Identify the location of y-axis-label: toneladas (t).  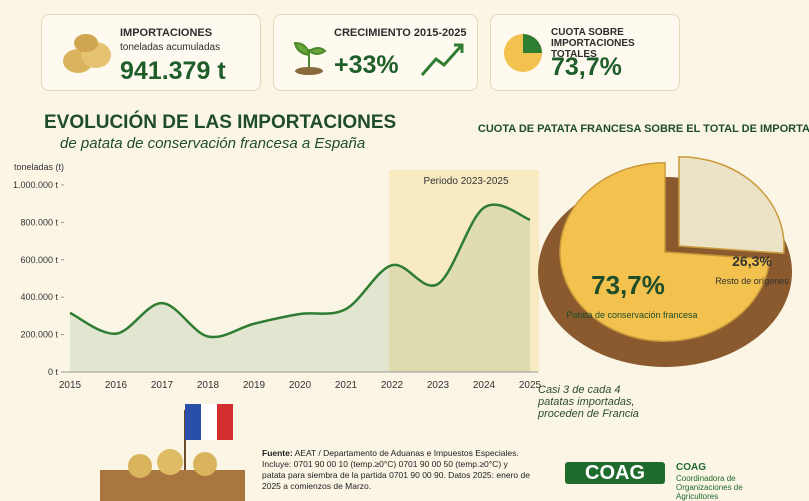
(39, 167).